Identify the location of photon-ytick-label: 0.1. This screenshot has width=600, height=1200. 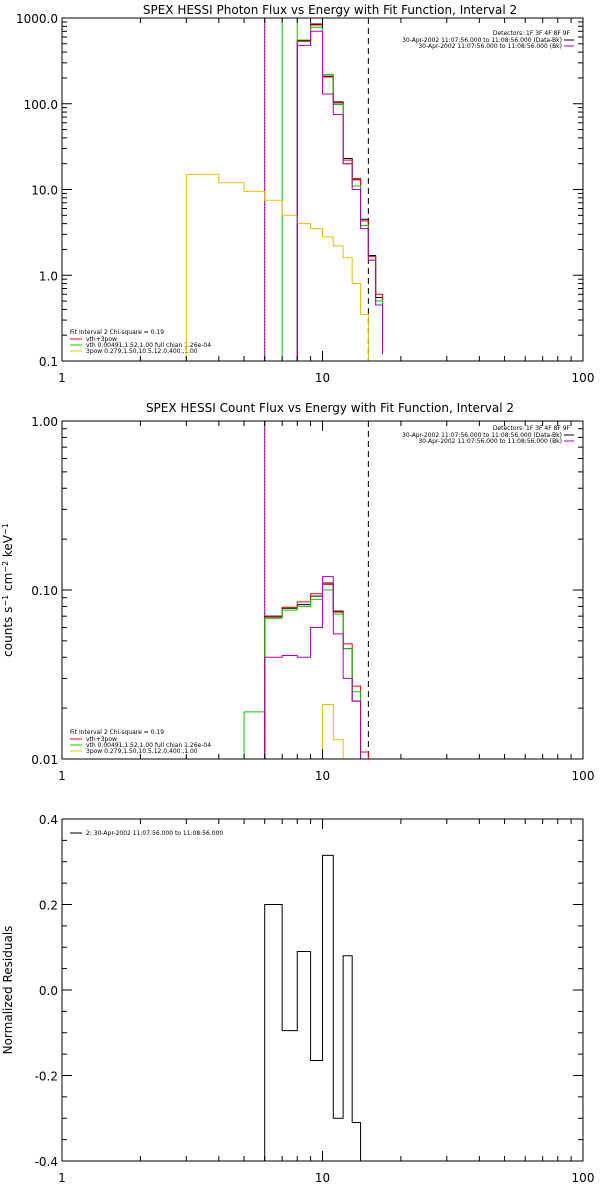
(48, 362).